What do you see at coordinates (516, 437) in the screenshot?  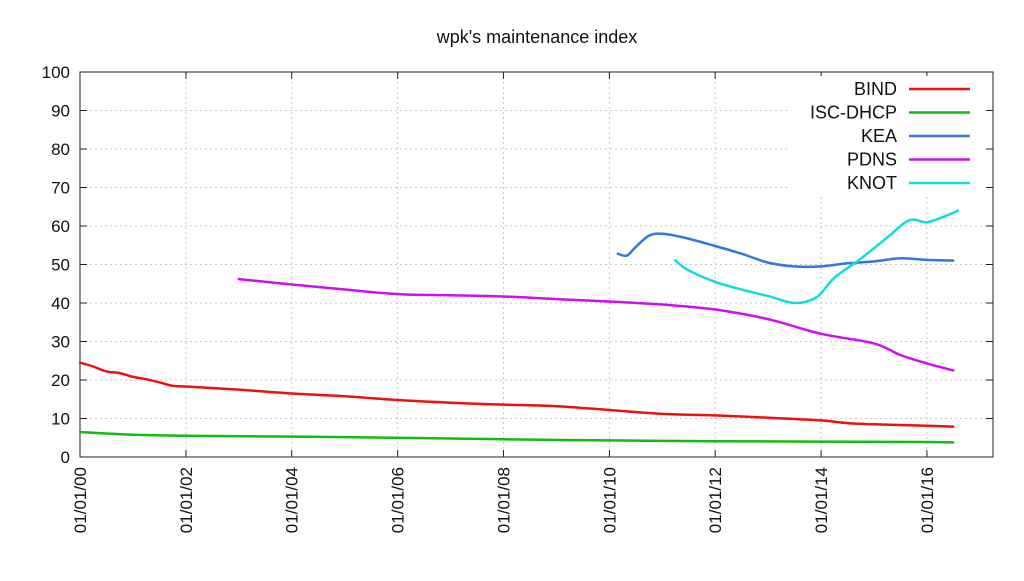 I see `series-line-isc-dhcp` at bounding box center [516, 437].